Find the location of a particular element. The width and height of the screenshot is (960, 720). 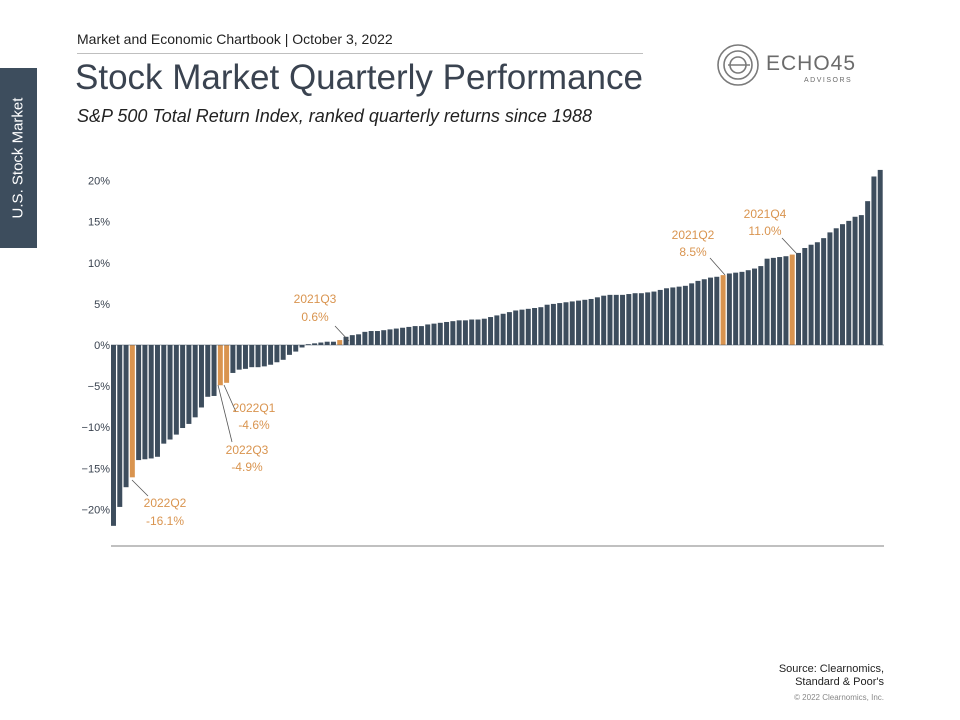

y-tick-label: −5% is located at coordinates (99, 387).